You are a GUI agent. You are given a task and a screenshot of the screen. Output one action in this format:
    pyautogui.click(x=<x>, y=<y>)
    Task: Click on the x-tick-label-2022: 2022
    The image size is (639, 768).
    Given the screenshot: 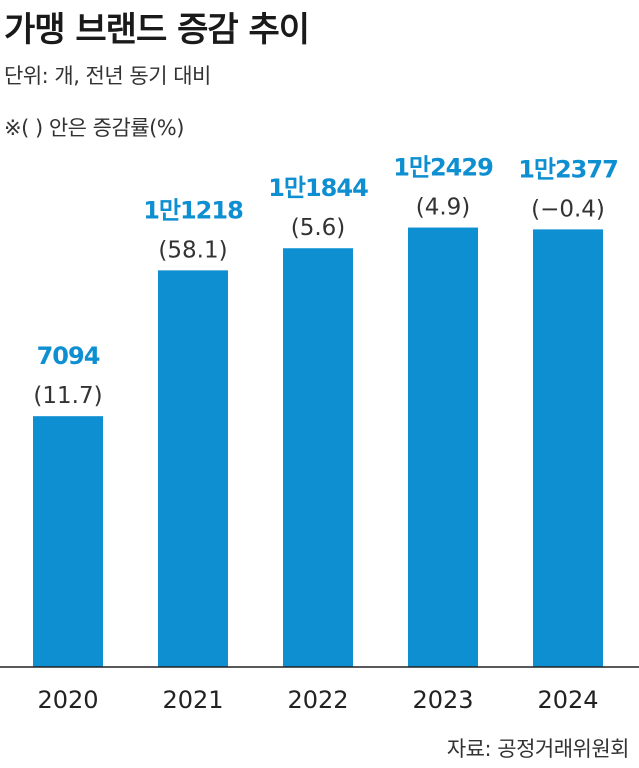 What is the action you would take?
    pyautogui.click(x=317, y=700)
    